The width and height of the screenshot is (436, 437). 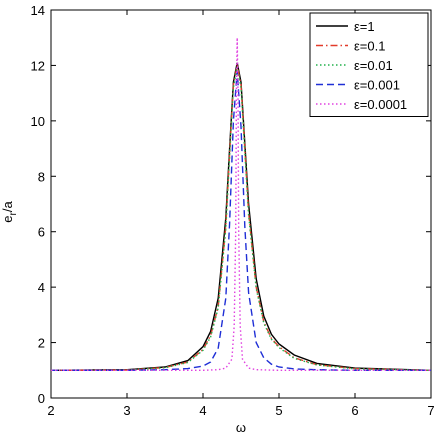 I want to click on legend-box, so click(x=369, y=64).